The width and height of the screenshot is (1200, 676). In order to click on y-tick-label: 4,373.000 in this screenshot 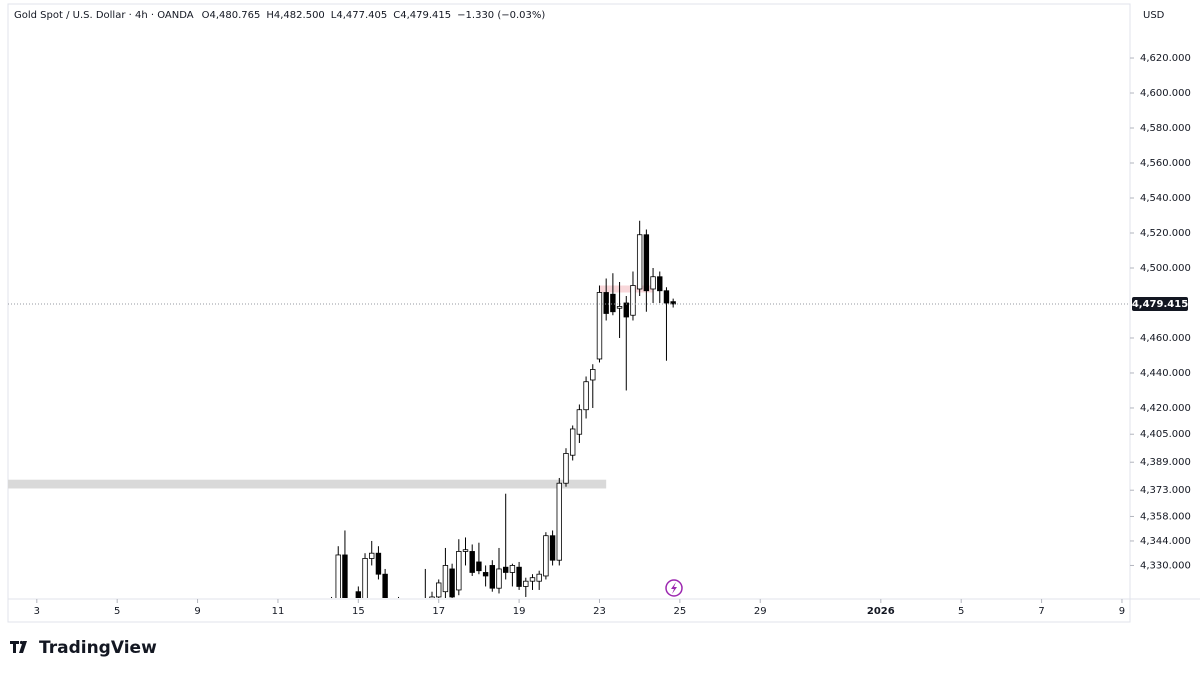, I will do `click(1165, 490)`.